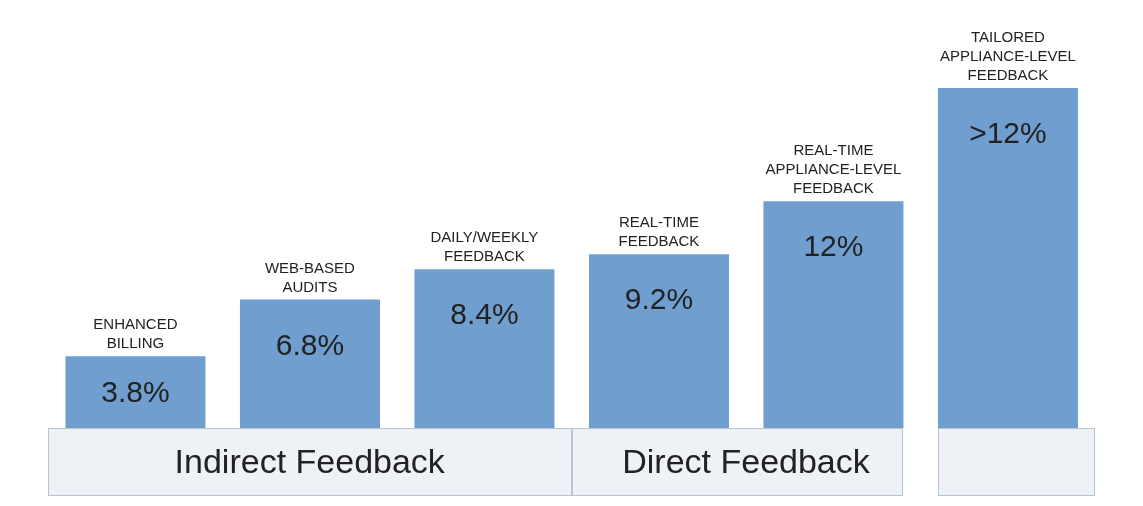 The height and width of the screenshot is (506, 1143). What do you see at coordinates (484, 314) in the screenshot?
I see `data-label: 8.4%` at bounding box center [484, 314].